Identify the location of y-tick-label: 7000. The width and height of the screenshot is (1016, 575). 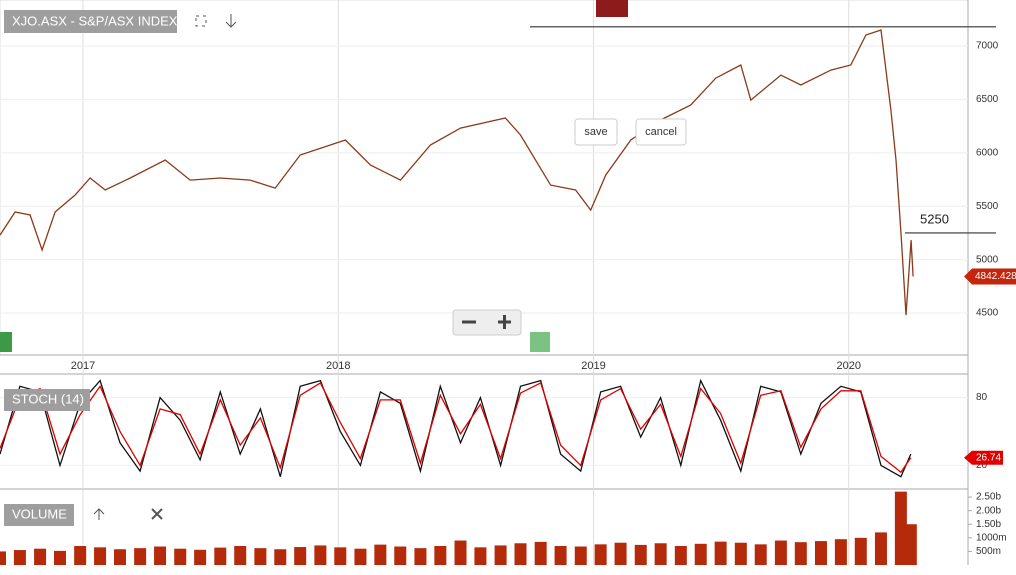
(987, 46).